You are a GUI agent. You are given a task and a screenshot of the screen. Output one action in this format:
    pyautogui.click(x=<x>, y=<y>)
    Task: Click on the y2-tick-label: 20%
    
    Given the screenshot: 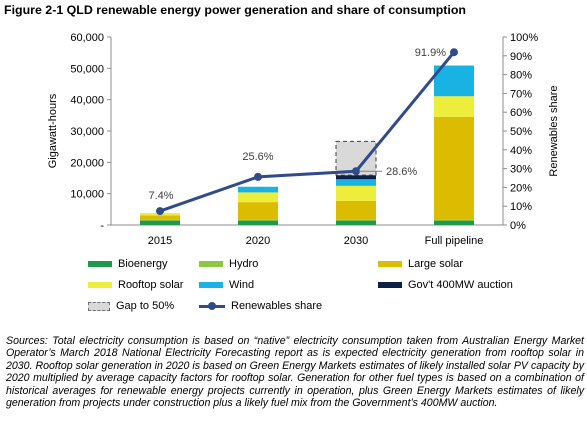 What is the action you would take?
    pyautogui.click(x=521, y=188)
    